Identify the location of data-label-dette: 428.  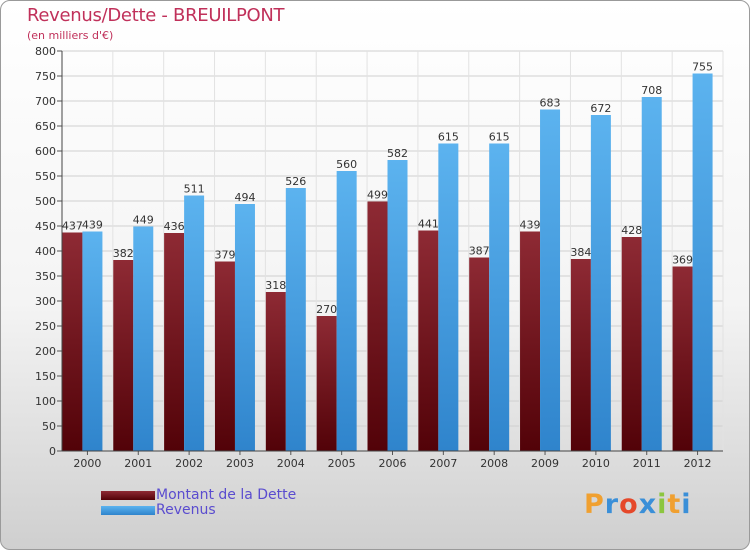
(631, 230).